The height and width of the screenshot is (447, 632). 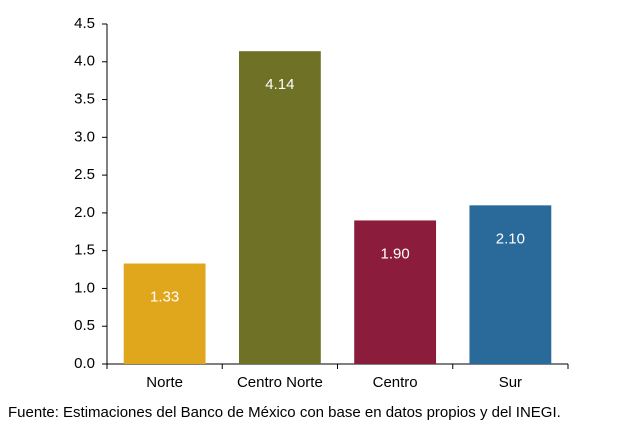 What do you see at coordinates (164, 382) in the screenshot?
I see `x-tick-label: Norte` at bounding box center [164, 382].